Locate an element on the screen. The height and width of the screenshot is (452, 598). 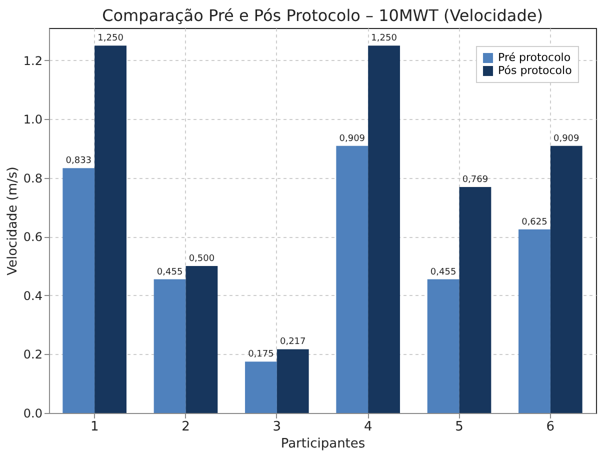
data-label: 0,625 is located at coordinates (535, 222).